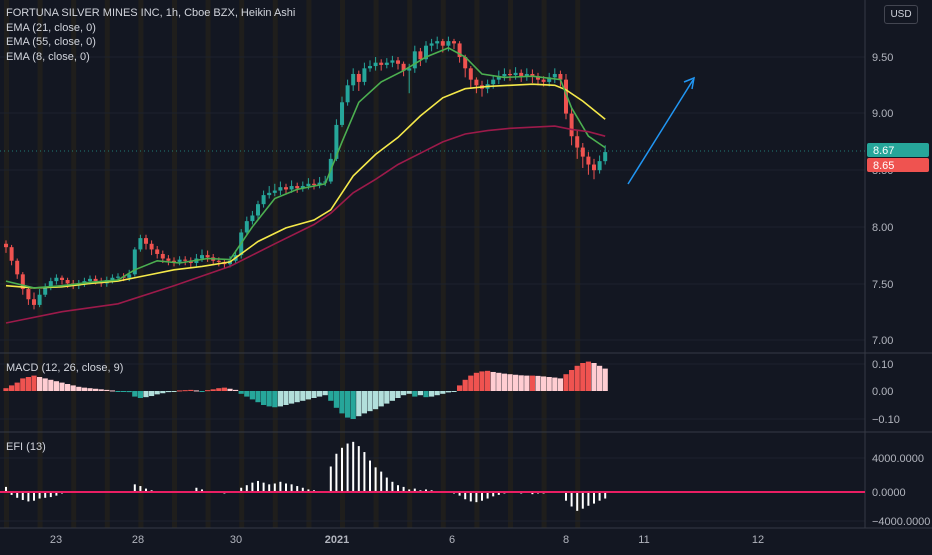 This screenshot has height=555, width=932. What do you see at coordinates (51, 27) in the screenshot?
I see `legend-ema21: EMA (21, close, 0)` at bounding box center [51, 27].